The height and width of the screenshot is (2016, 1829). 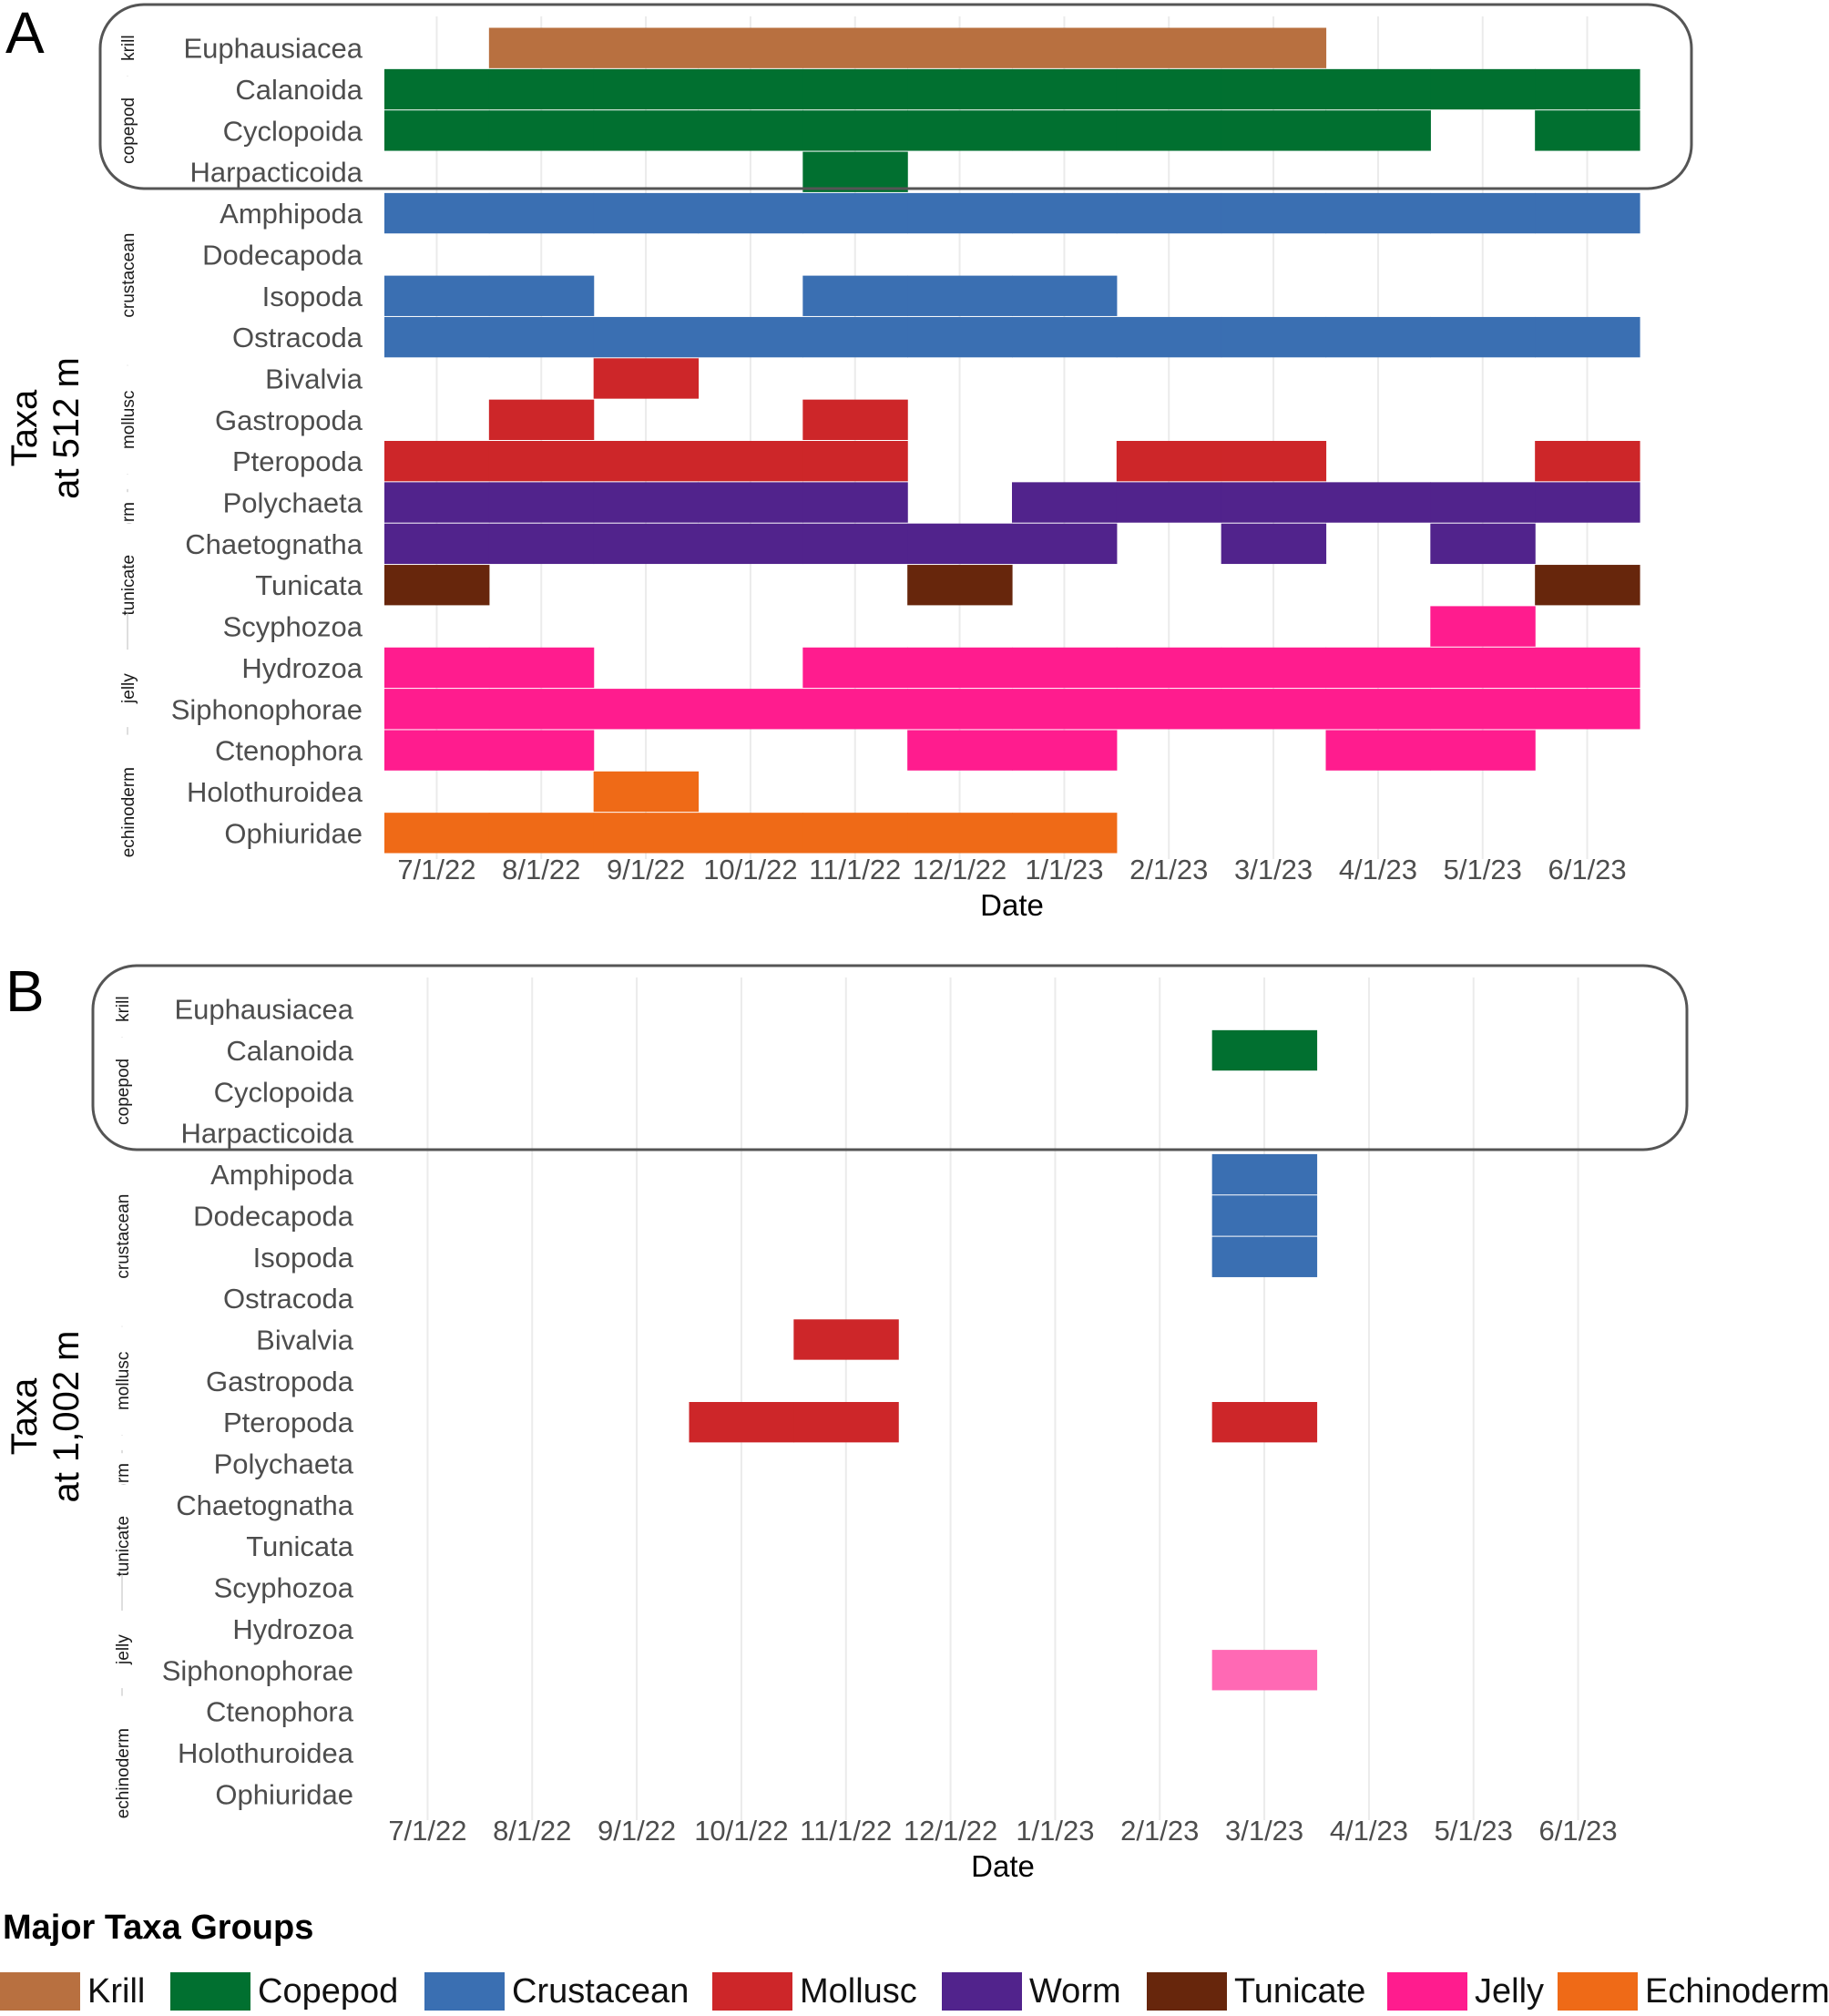 What do you see at coordinates (123, 1236) in the screenshot?
I see `group-label-crustacean: crustacean` at bounding box center [123, 1236].